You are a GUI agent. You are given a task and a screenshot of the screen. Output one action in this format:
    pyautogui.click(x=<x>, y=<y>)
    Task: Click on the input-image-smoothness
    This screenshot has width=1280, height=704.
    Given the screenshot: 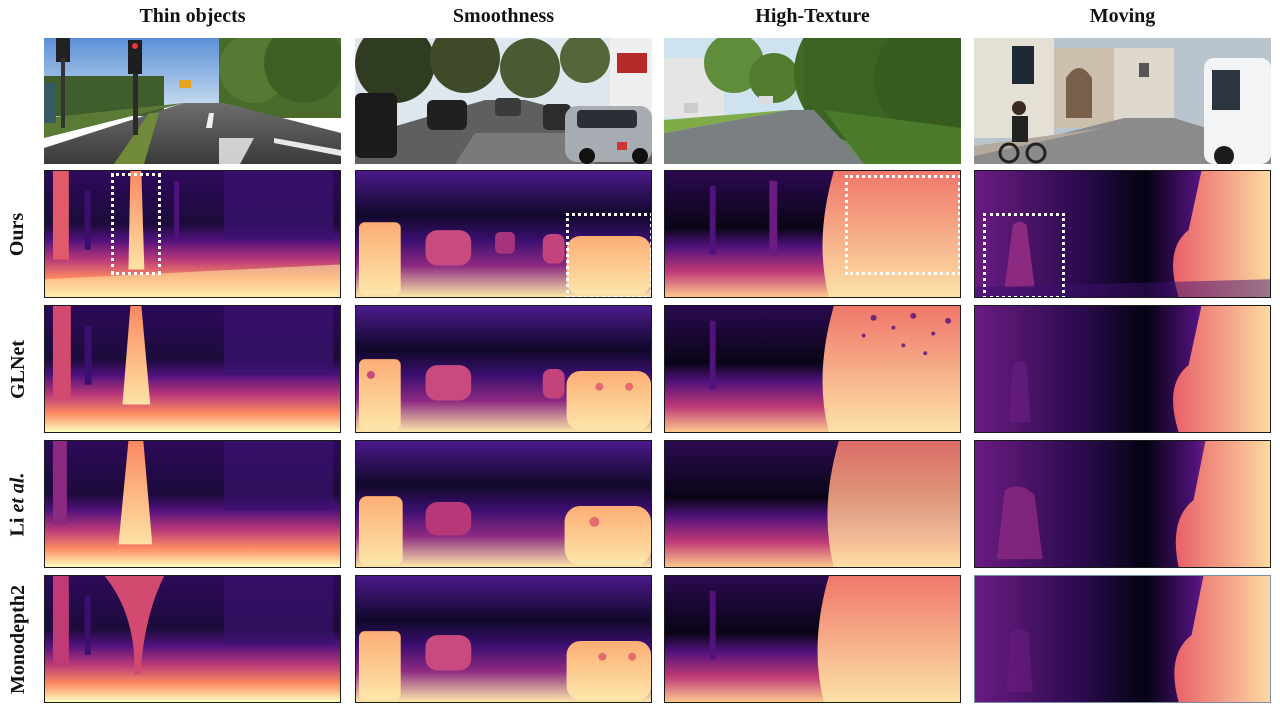 What is the action you would take?
    pyautogui.click(x=503, y=101)
    